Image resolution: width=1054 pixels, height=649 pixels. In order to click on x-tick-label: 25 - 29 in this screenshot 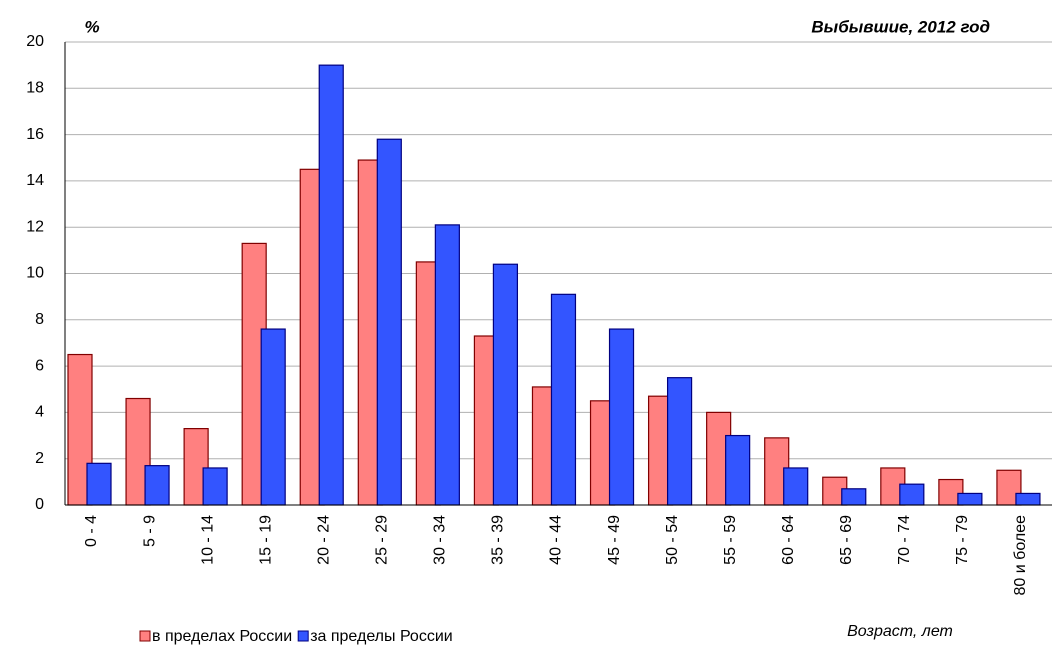, I will do `click(382, 540)`.